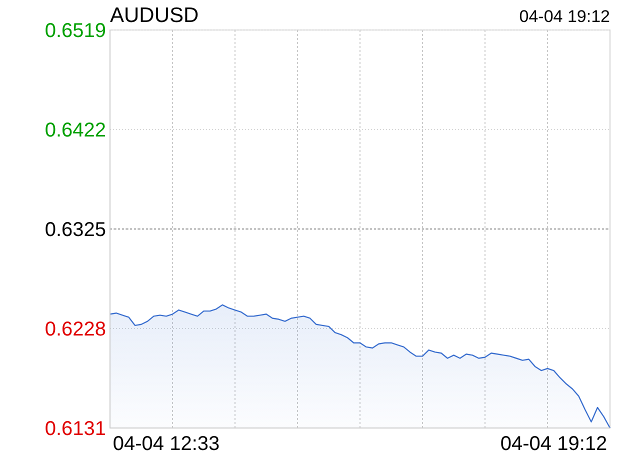 This screenshot has width=620, height=460. What do you see at coordinates (564, 16) in the screenshot?
I see `text: 04-04 19:12` at bounding box center [564, 16].